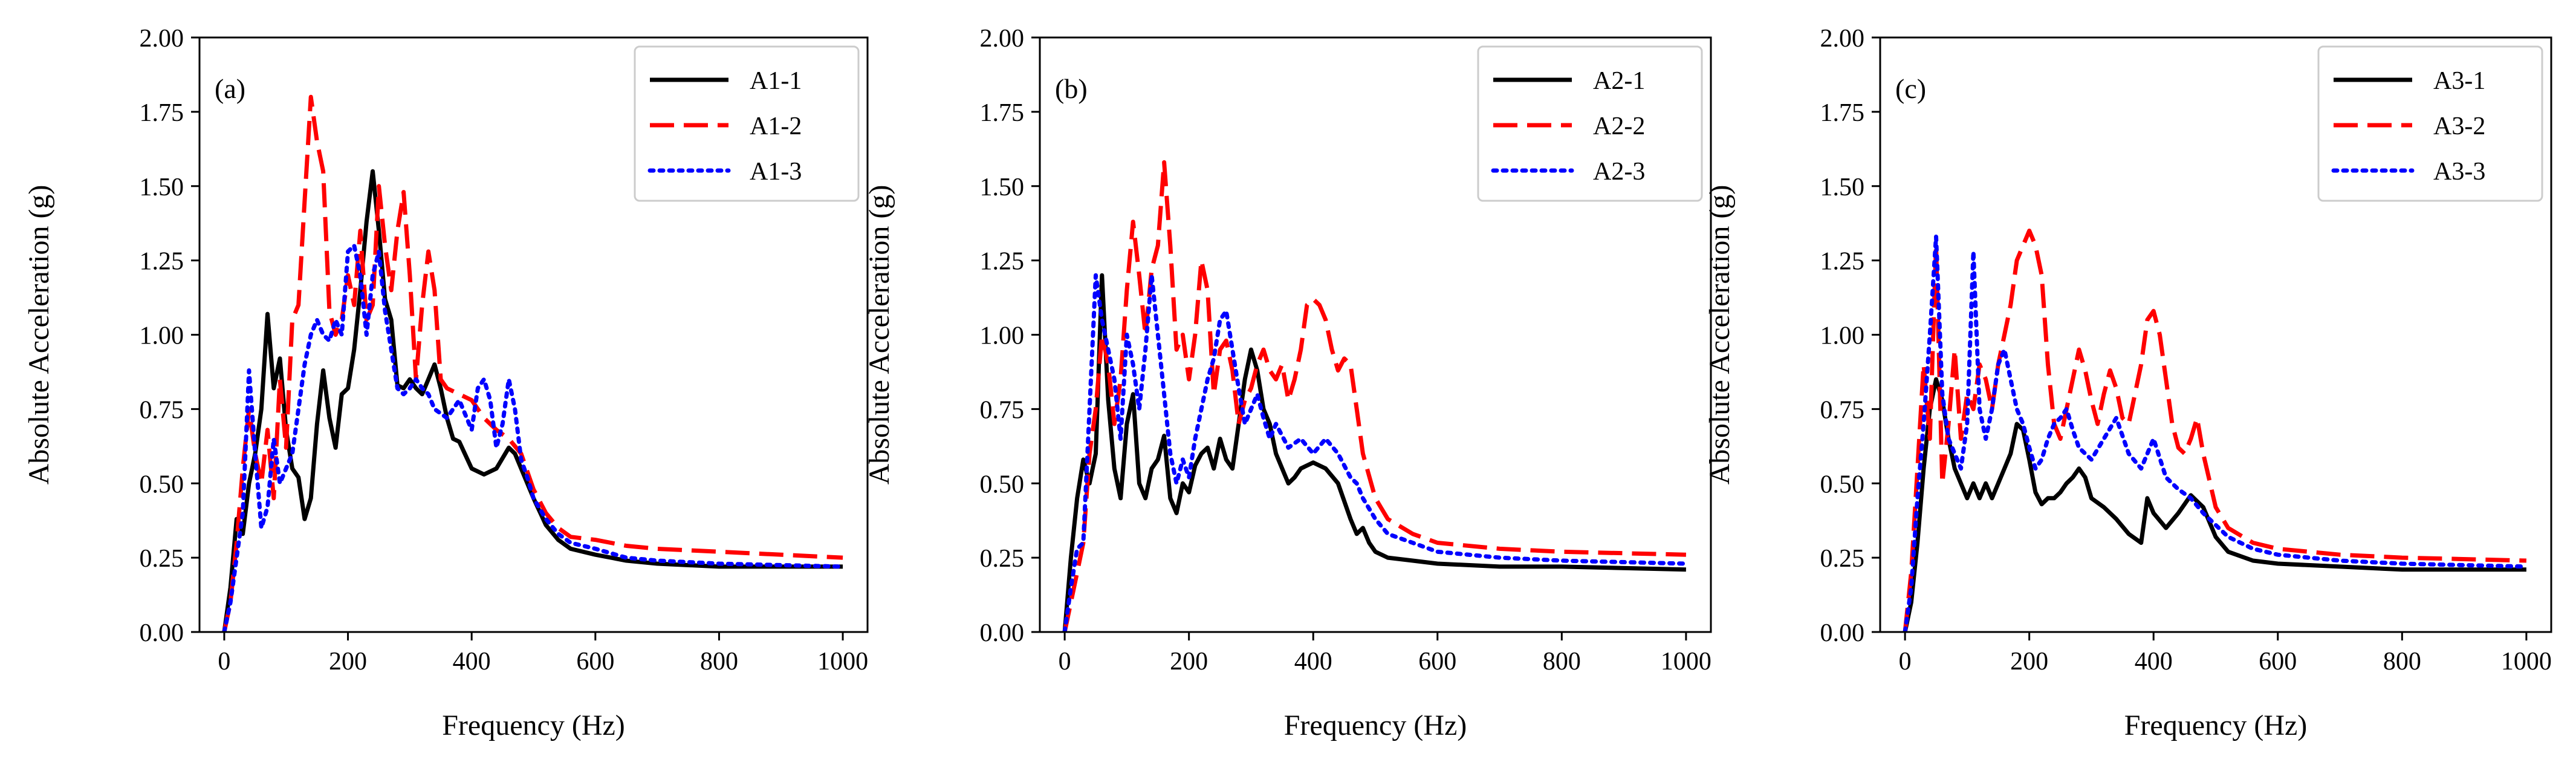 Image resolution: width=2576 pixels, height=759 pixels. What do you see at coordinates (2459, 172) in the screenshot?
I see `legend-label: A3-3` at bounding box center [2459, 172].